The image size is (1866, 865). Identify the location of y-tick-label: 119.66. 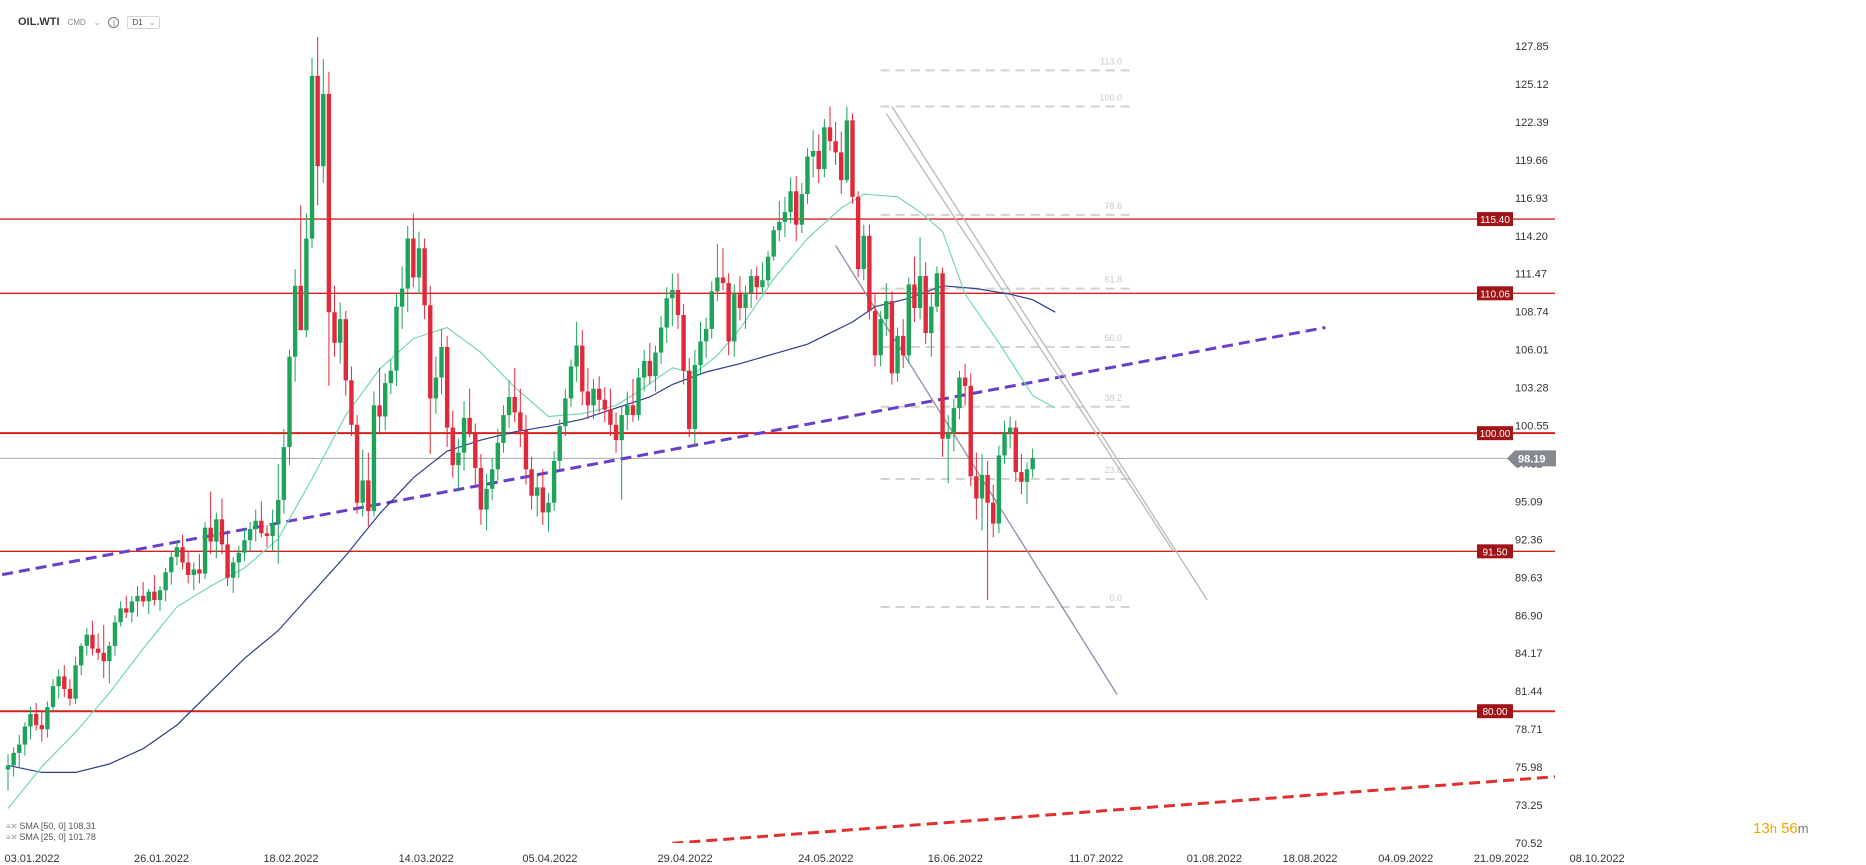
(1531, 161).